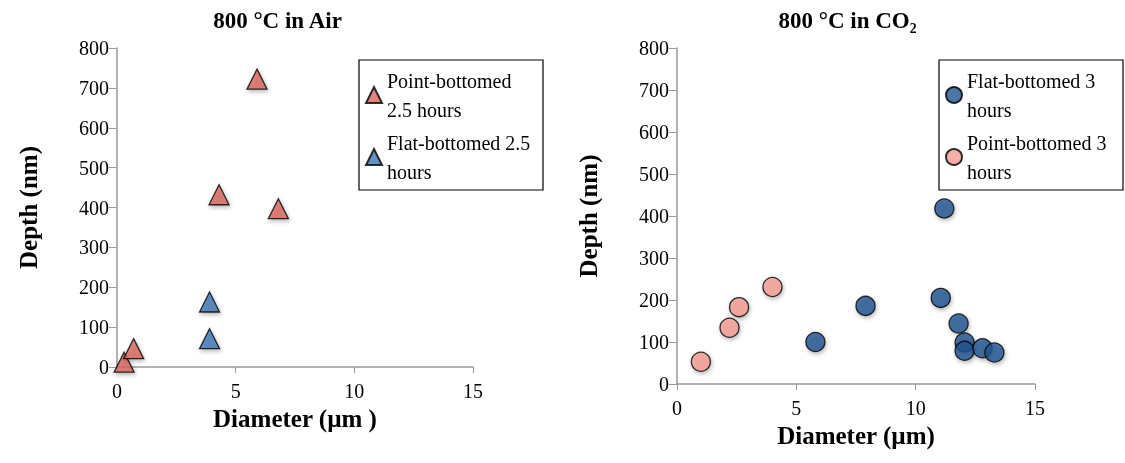 The image size is (1125, 463). What do you see at coordinates (452, 95) in the screenshot?
I see `legend-label: Point-bottomed 2.5 hours` at bounding box center [452, 95].